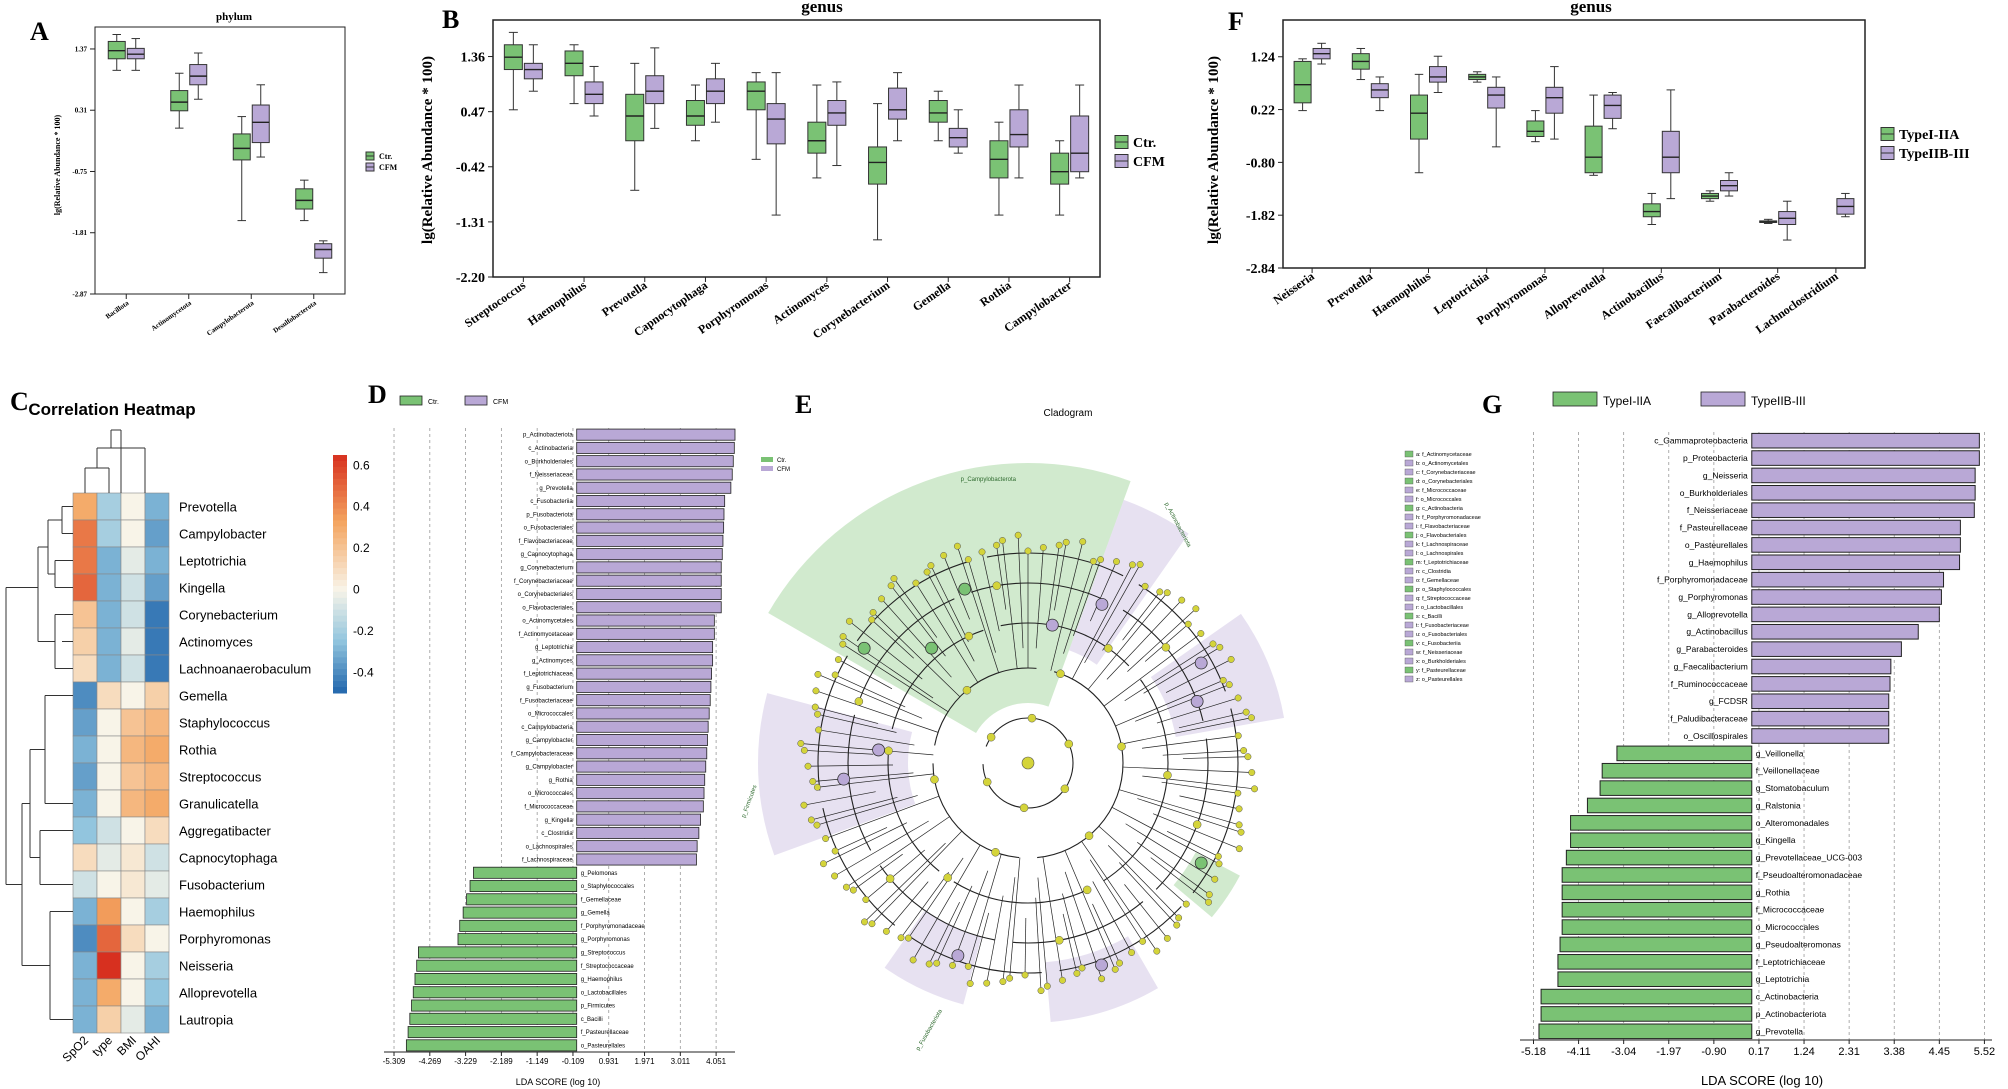  What do you see at coordinates (546, 701) in the screenshot?
I see `panel-d-bar-label: f_Fusobacteriaceae` at bounding box center [546, 701].